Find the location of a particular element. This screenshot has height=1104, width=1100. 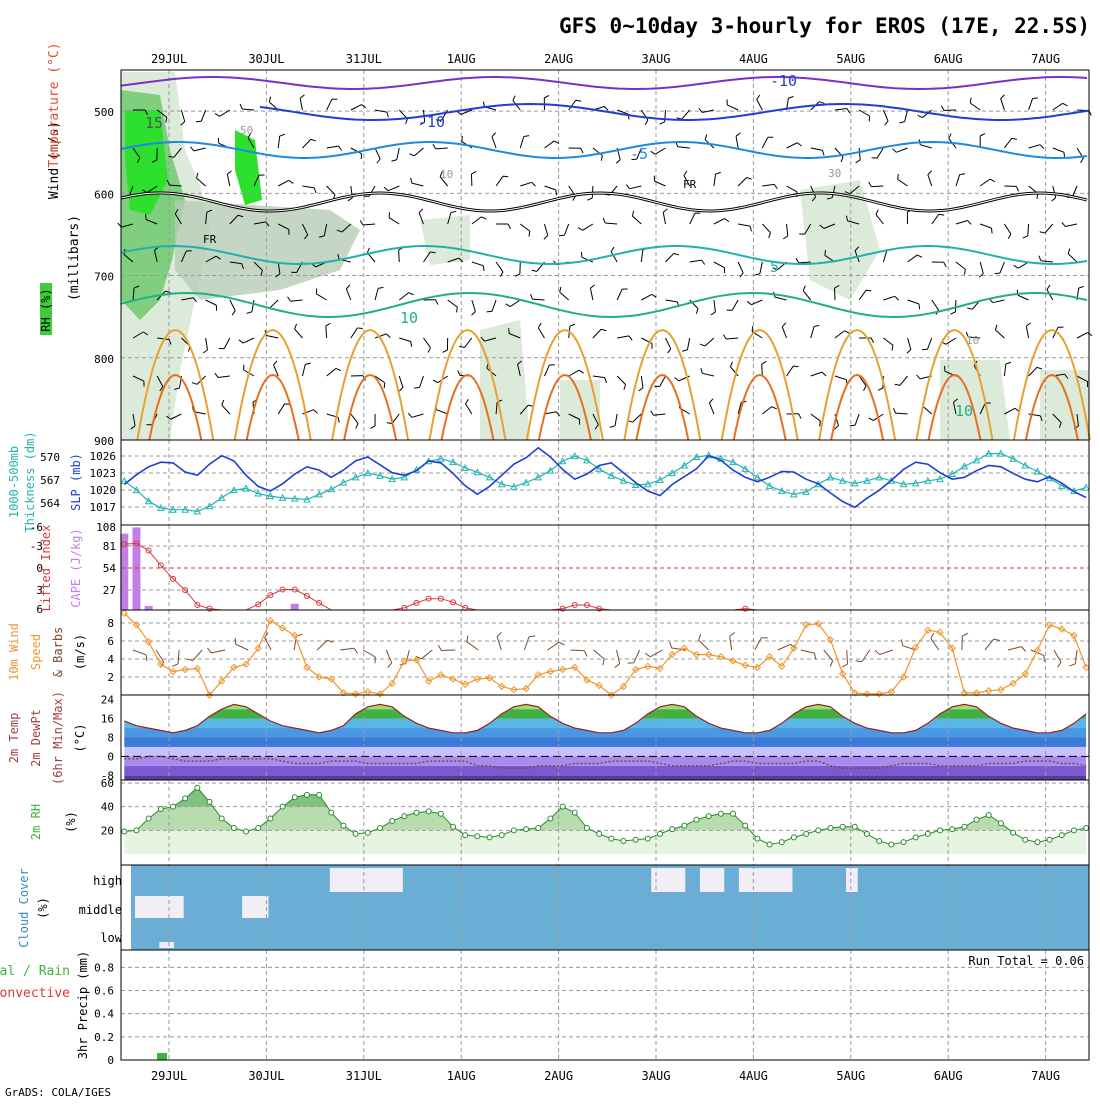

thickness-axis-label-2: Thickness (dm) is located at coordinates (30, 481).